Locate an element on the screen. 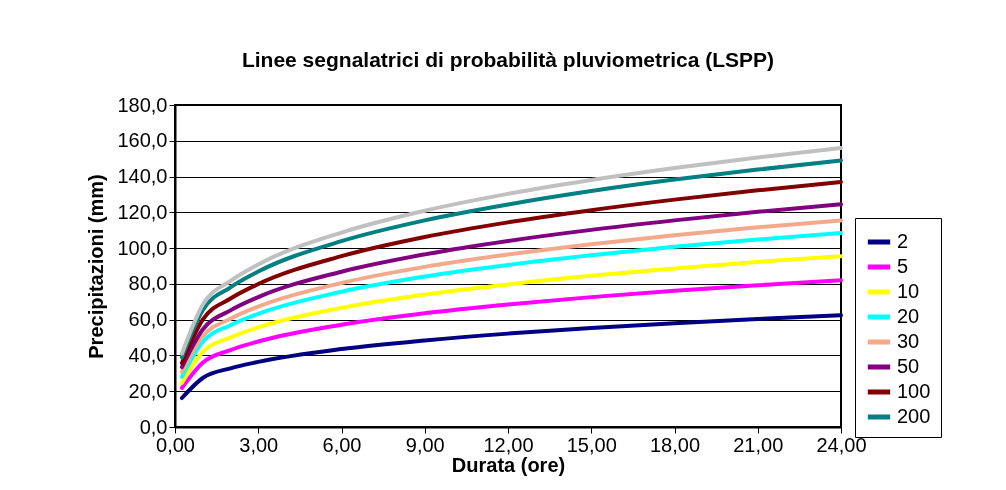 The height and width of the screenshot is (490, 1006). y-tick-label: 180,0 is located at coordinates (142, 104).